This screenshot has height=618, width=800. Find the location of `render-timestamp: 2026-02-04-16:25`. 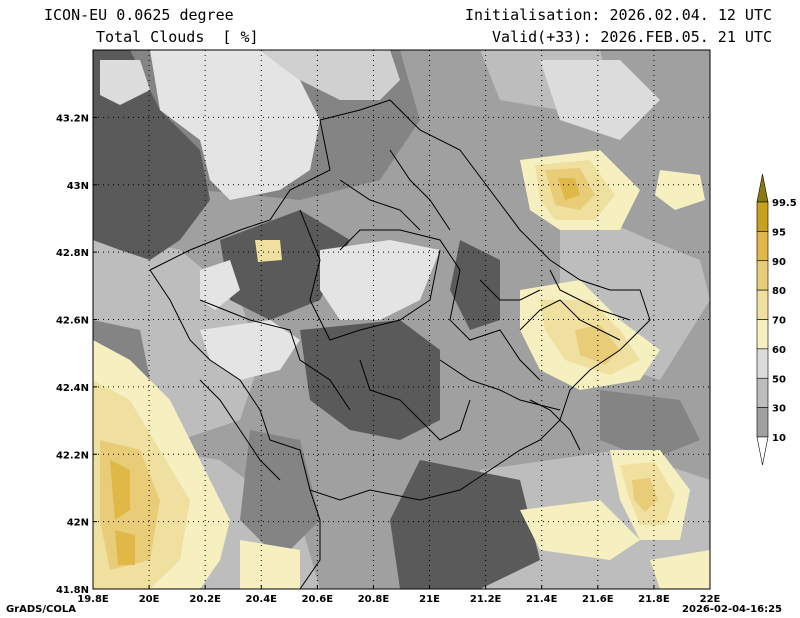

render-timestamp: 2026-02-04-16:25 is located at coordinates (732, 609).